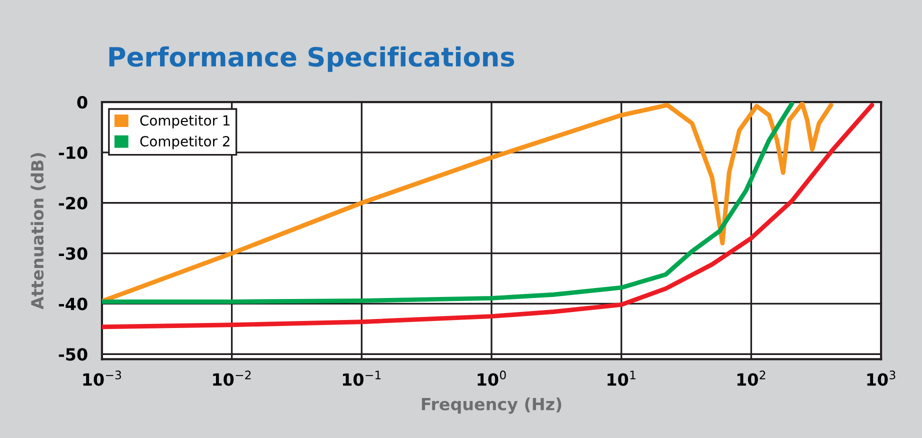  What do you see at coordinates (102, 378) in the screenshot?
I see `x-tick-label: 10$^{−3}$` at bounding box center [102, 378].